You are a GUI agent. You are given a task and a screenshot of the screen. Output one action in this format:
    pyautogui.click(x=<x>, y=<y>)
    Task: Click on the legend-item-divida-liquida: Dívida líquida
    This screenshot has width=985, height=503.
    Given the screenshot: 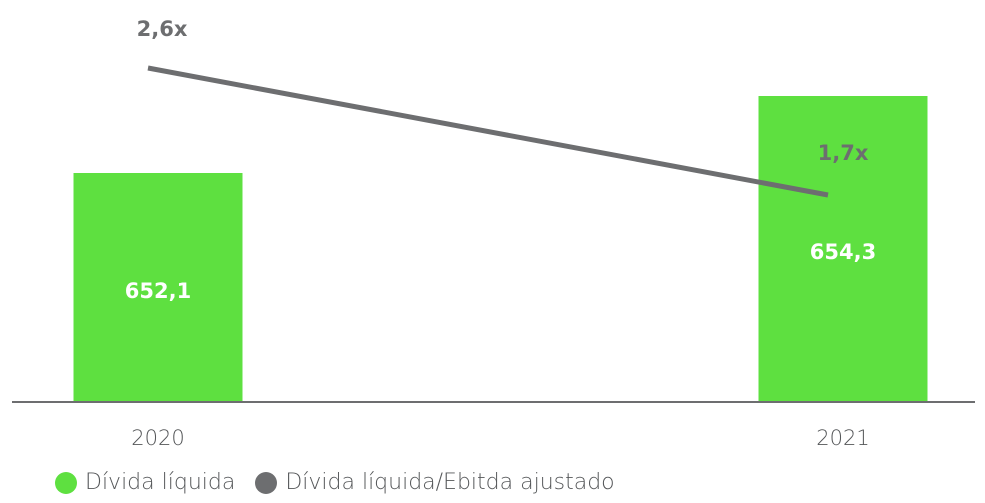 What is the action you would take?
    pyautogui.click(x=145, y=482)
    